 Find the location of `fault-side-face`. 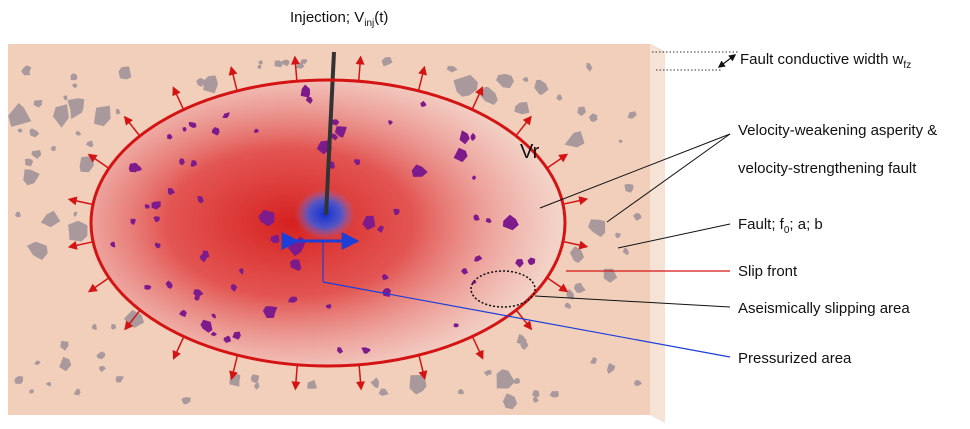

fault-side-face is located at coordinates (657, 233).